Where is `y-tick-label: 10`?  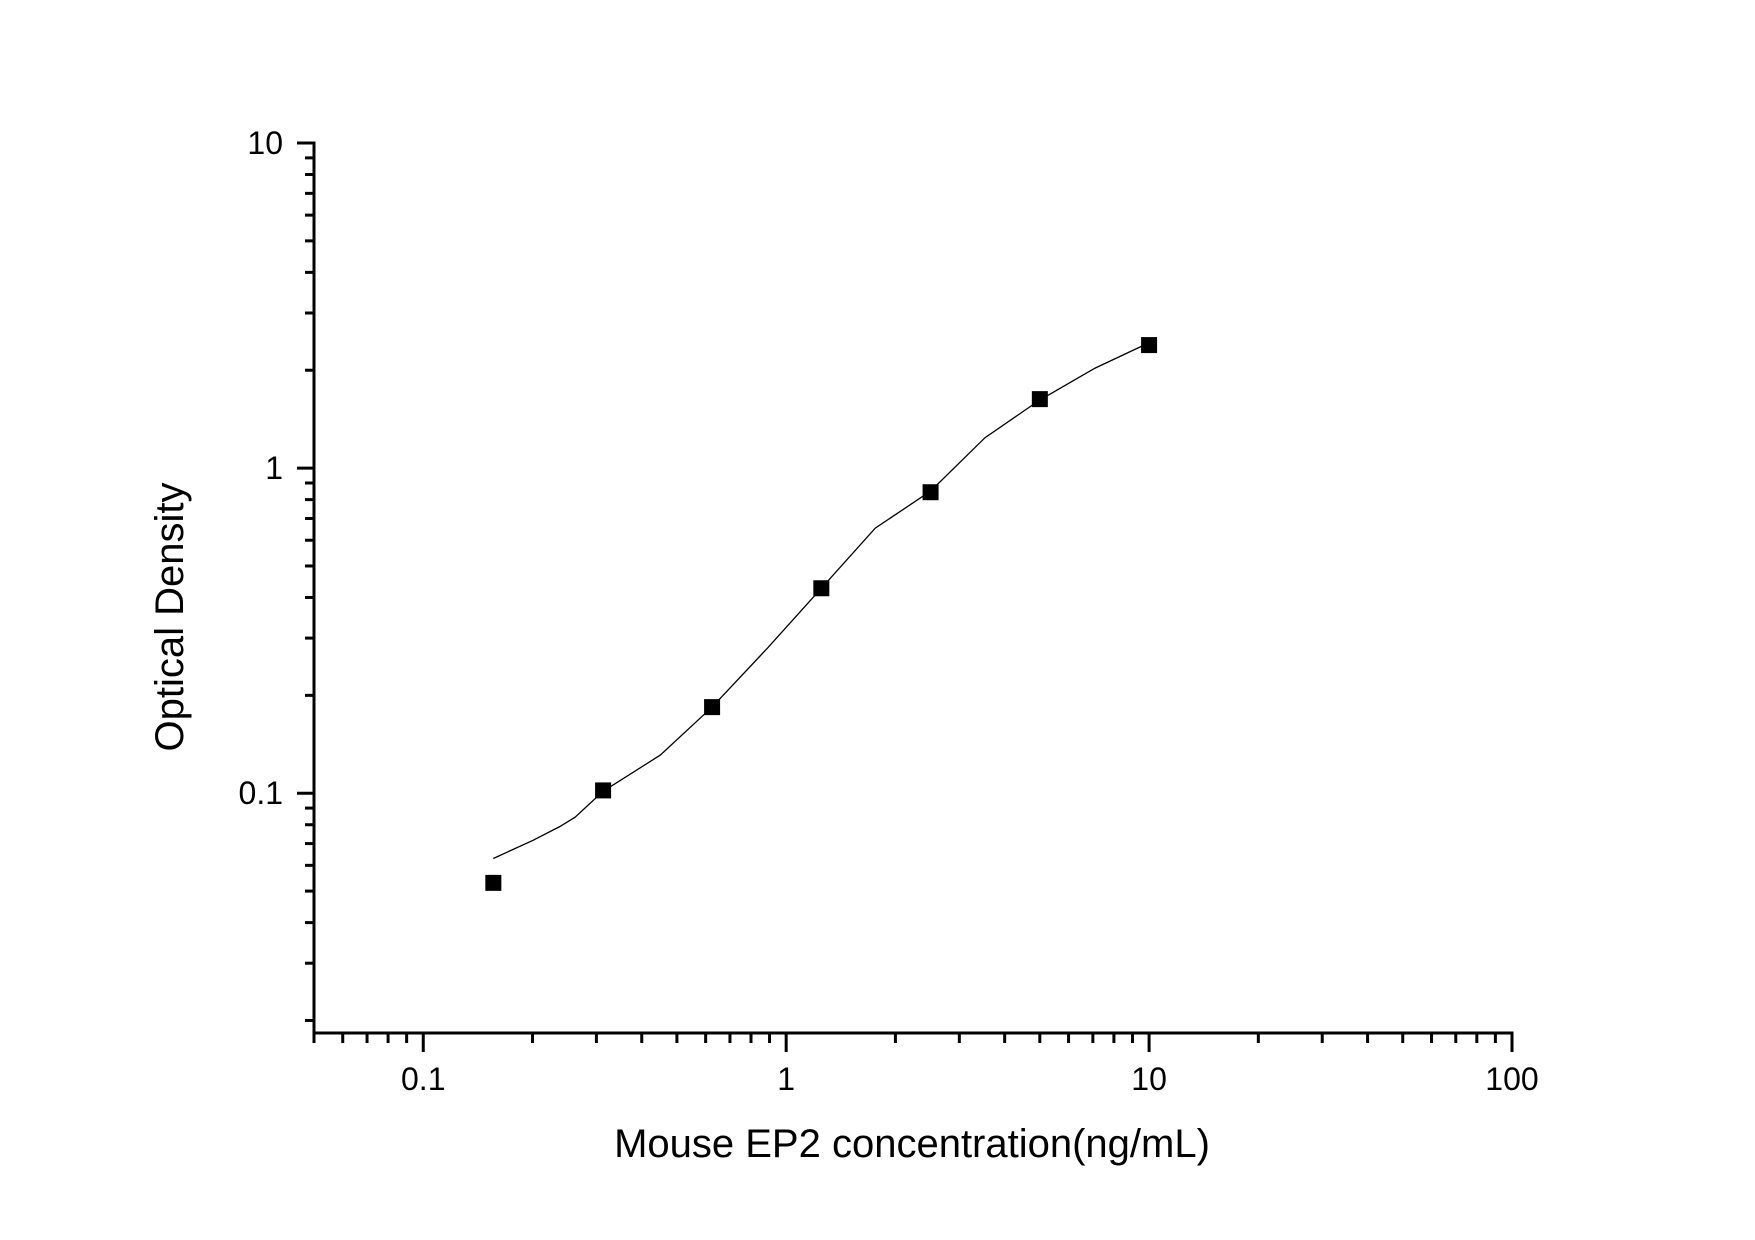
y-tick-label: 10 is located at coordinates (265, 143).